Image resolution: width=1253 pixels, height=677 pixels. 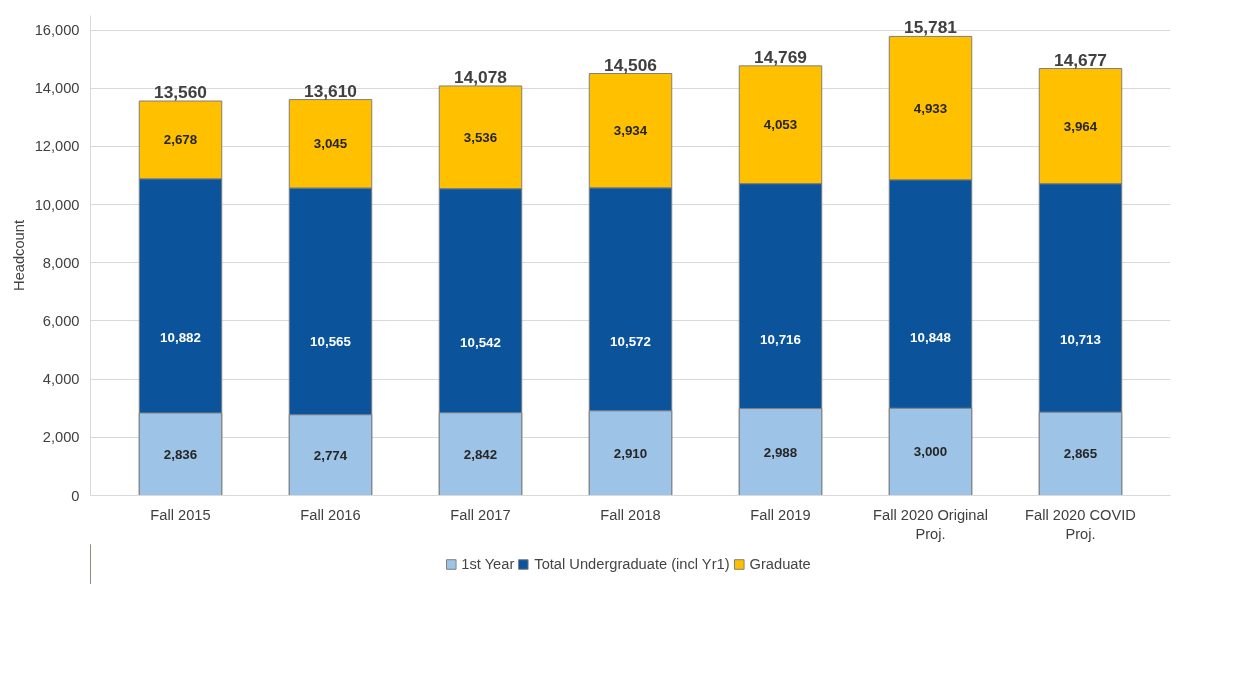 What do you see at coordinates (180, 337) in the screenshot?
I see `data-label: 10,882` at bounding box center [180, 337].